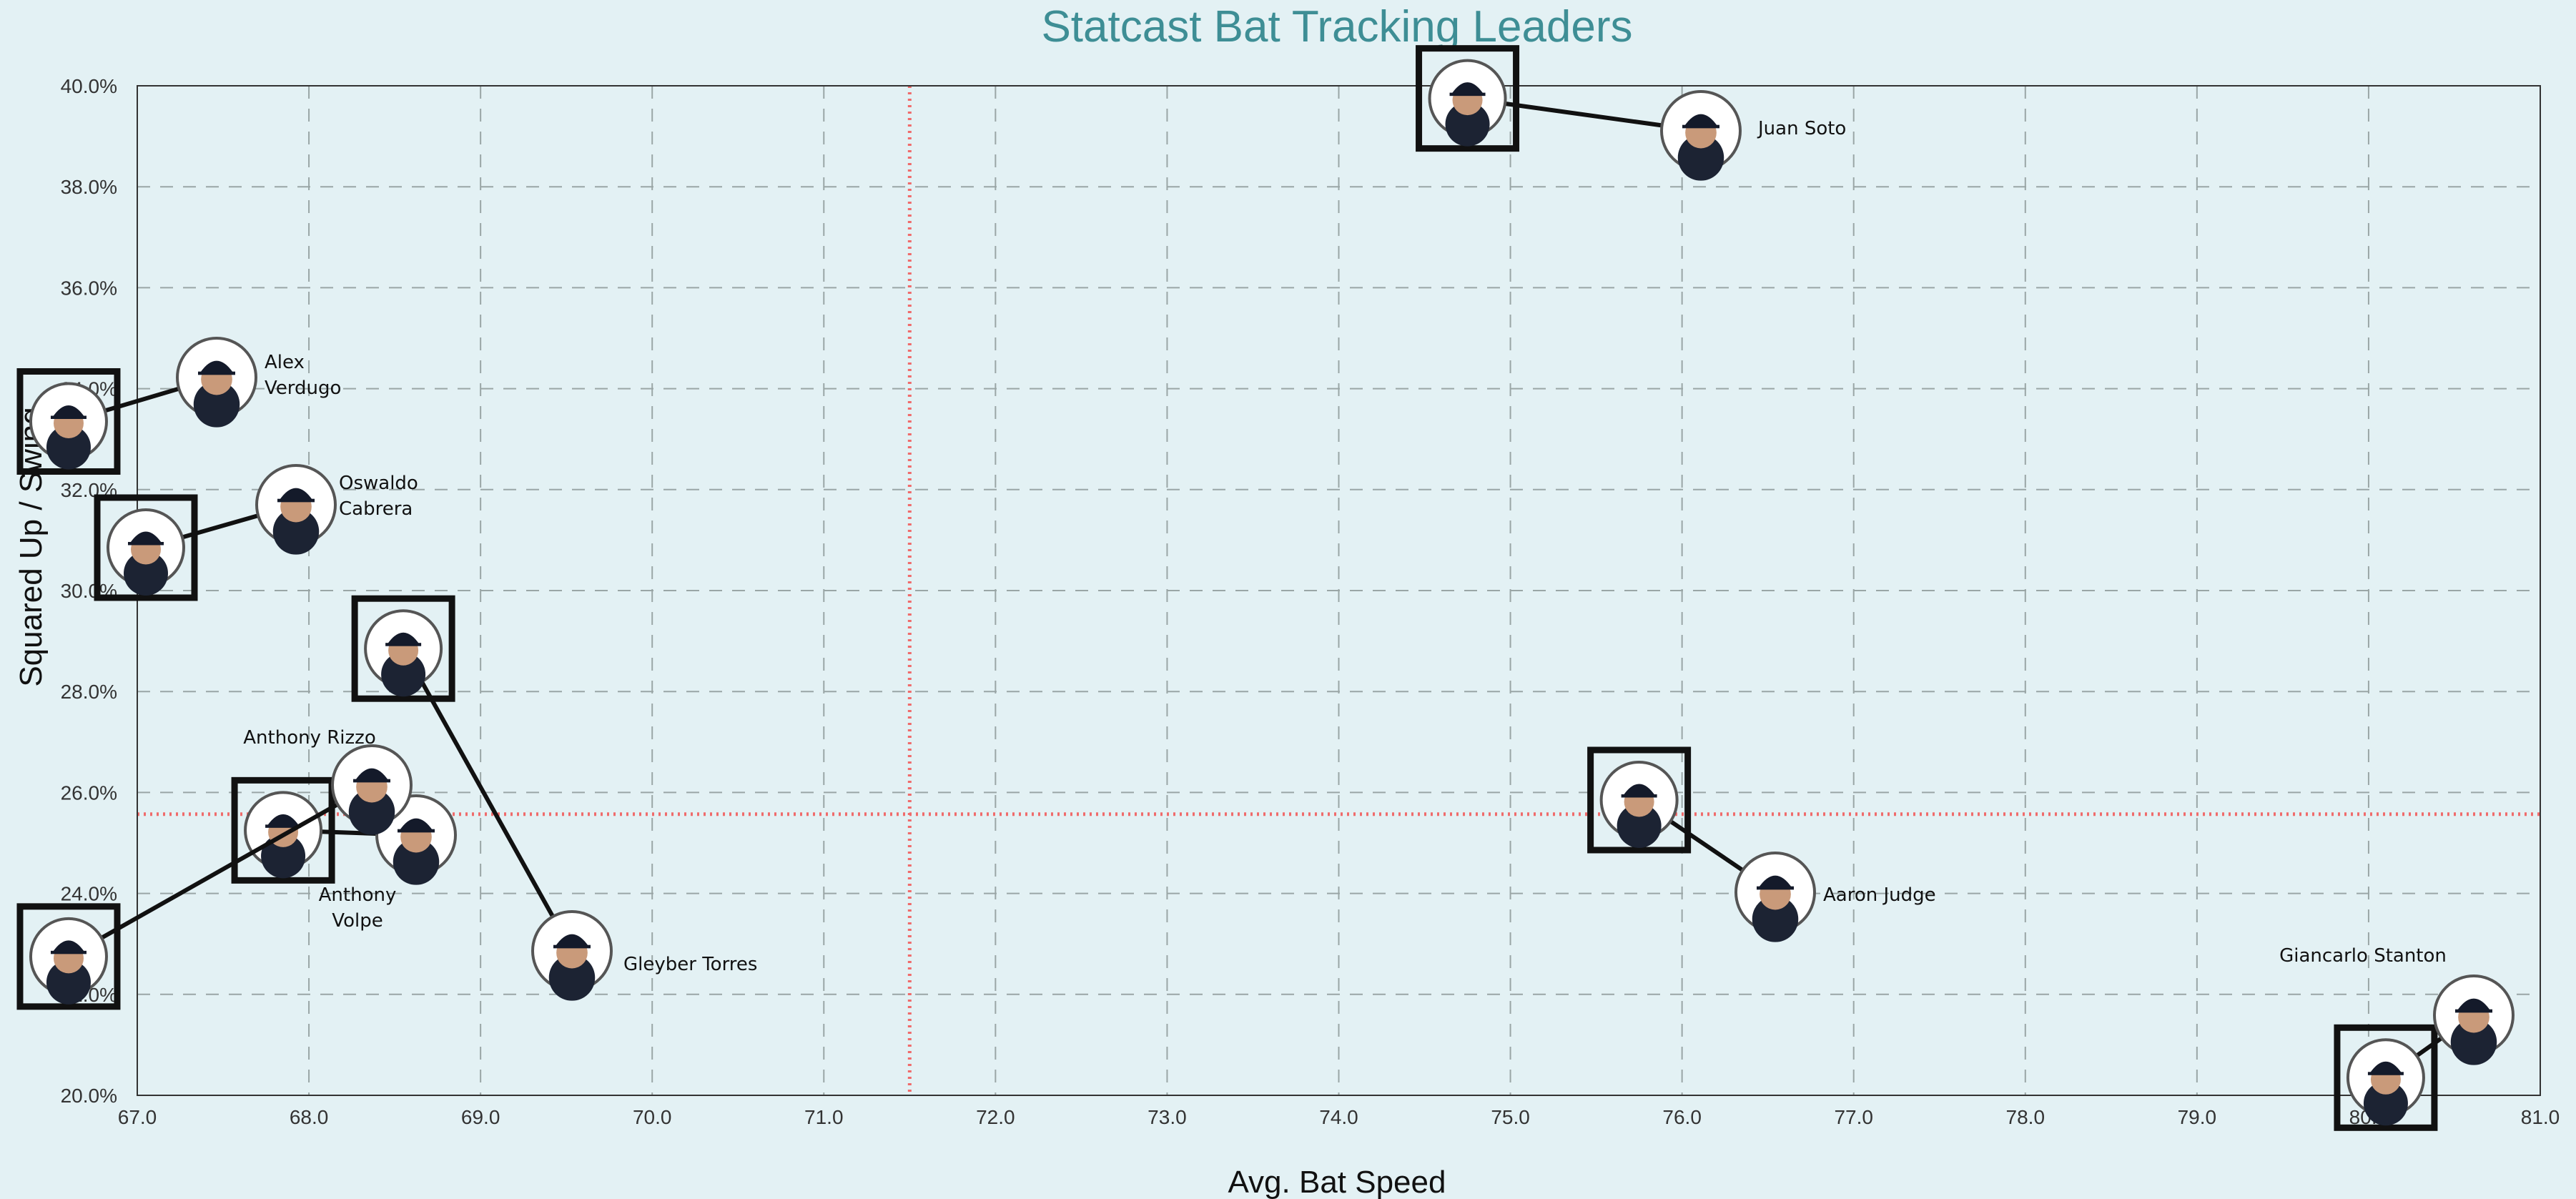 This screenshot has height=1199, width=2576. I want to click on x-tick-label: 69.0, so click(480, 1117).